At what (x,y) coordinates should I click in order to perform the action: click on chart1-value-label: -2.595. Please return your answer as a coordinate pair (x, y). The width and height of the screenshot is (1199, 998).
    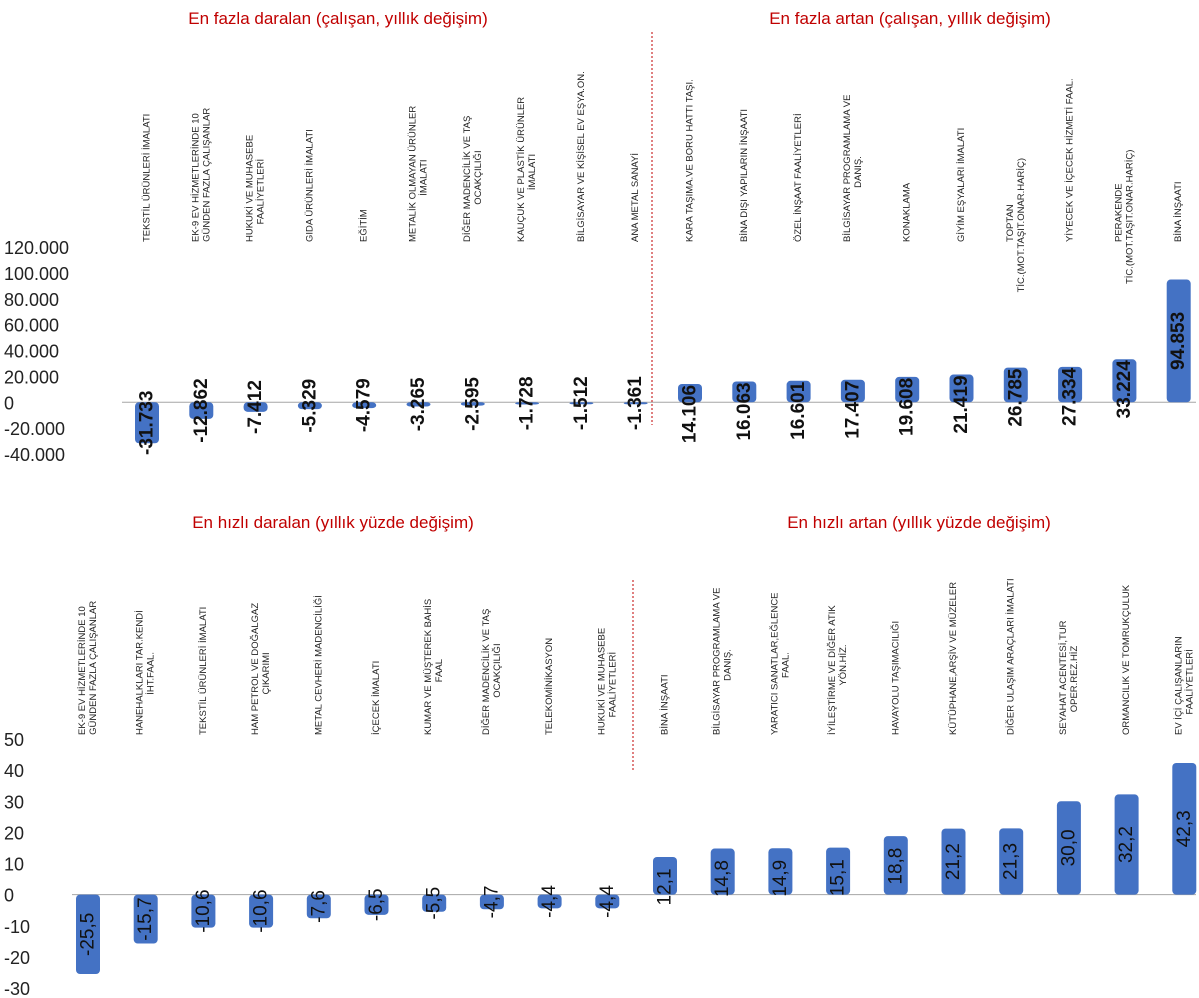
    Looking at the image, I should click on (472, 404).